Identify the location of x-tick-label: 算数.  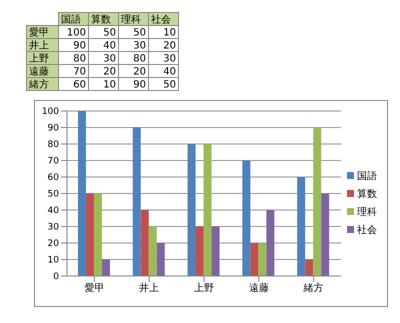
(101, 20).